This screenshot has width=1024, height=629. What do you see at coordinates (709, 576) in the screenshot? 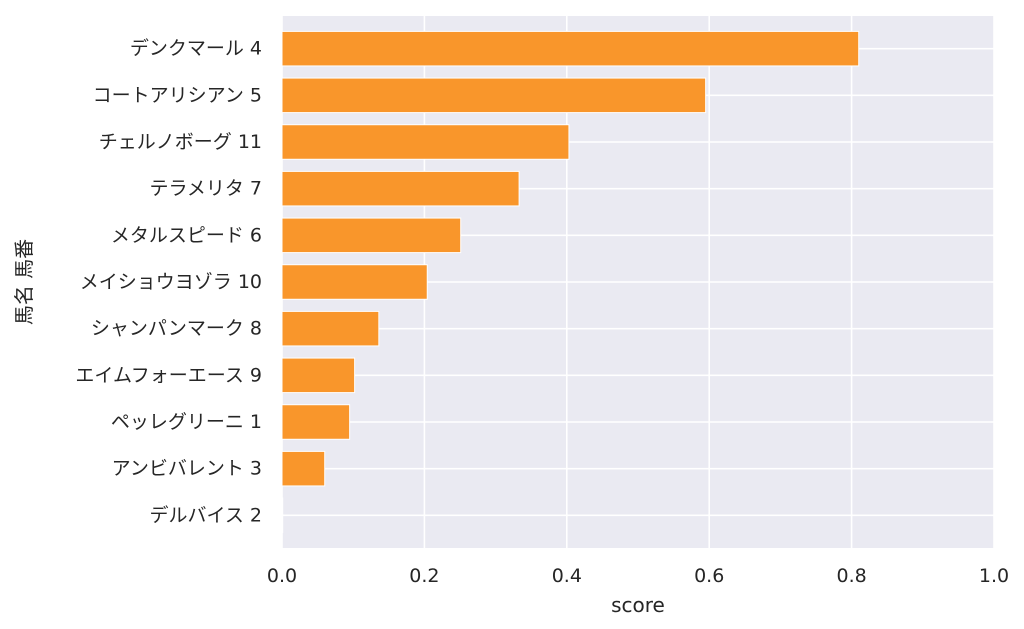
I see `x-tick-label: 0.6` at bounding box center [709, 576].